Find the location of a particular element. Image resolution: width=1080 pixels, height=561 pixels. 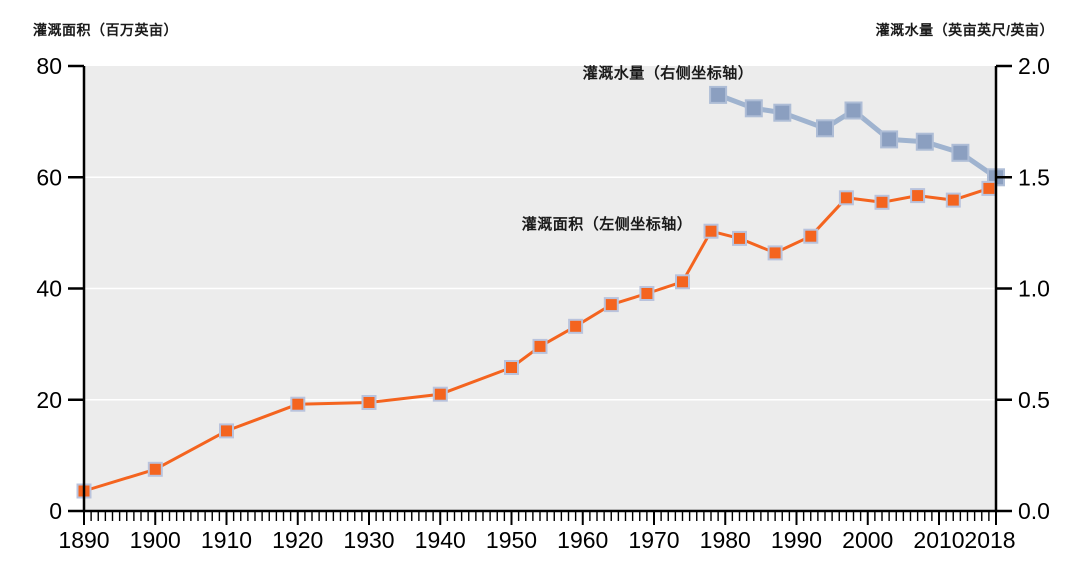

x-axis-tick-label: 2000 is located at coordinates (867, 540).